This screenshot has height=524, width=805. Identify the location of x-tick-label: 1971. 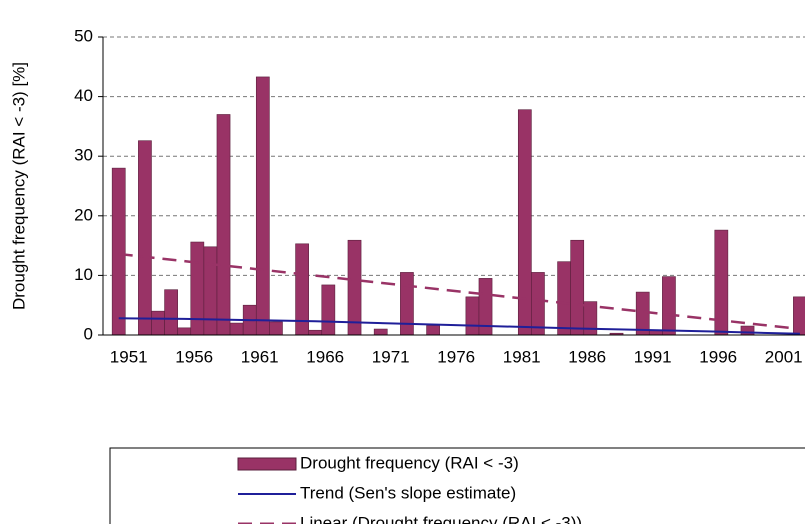
(391, 356).